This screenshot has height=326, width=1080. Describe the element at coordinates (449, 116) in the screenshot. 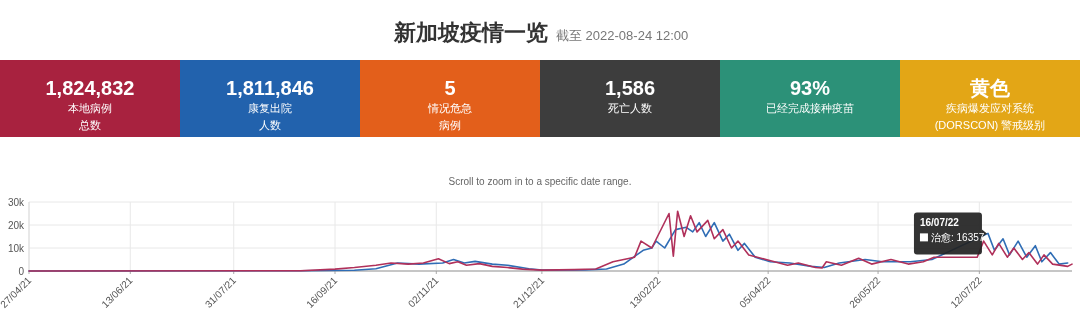

I see `category-label: 情况危急病例` at that location.